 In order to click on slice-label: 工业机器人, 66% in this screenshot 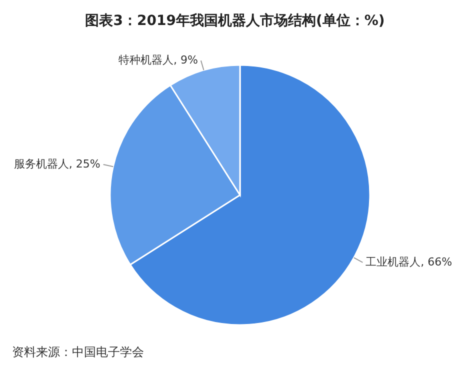, I will do `click(409, 261)`.